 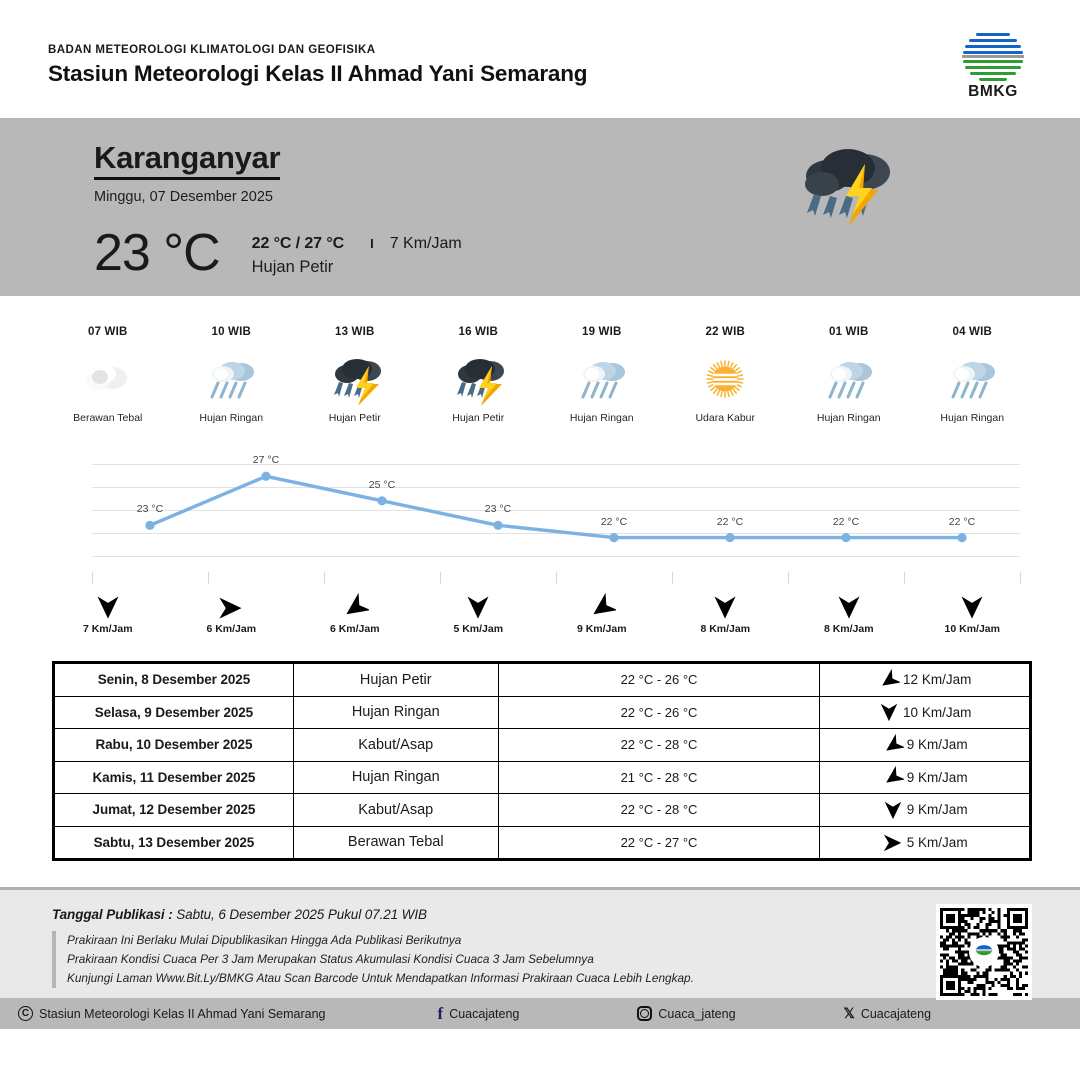 What do you see at coordinates (848, 332) in the screenshot?
I see `hour-time: 01 WIB` at bounding box center [848, 332].